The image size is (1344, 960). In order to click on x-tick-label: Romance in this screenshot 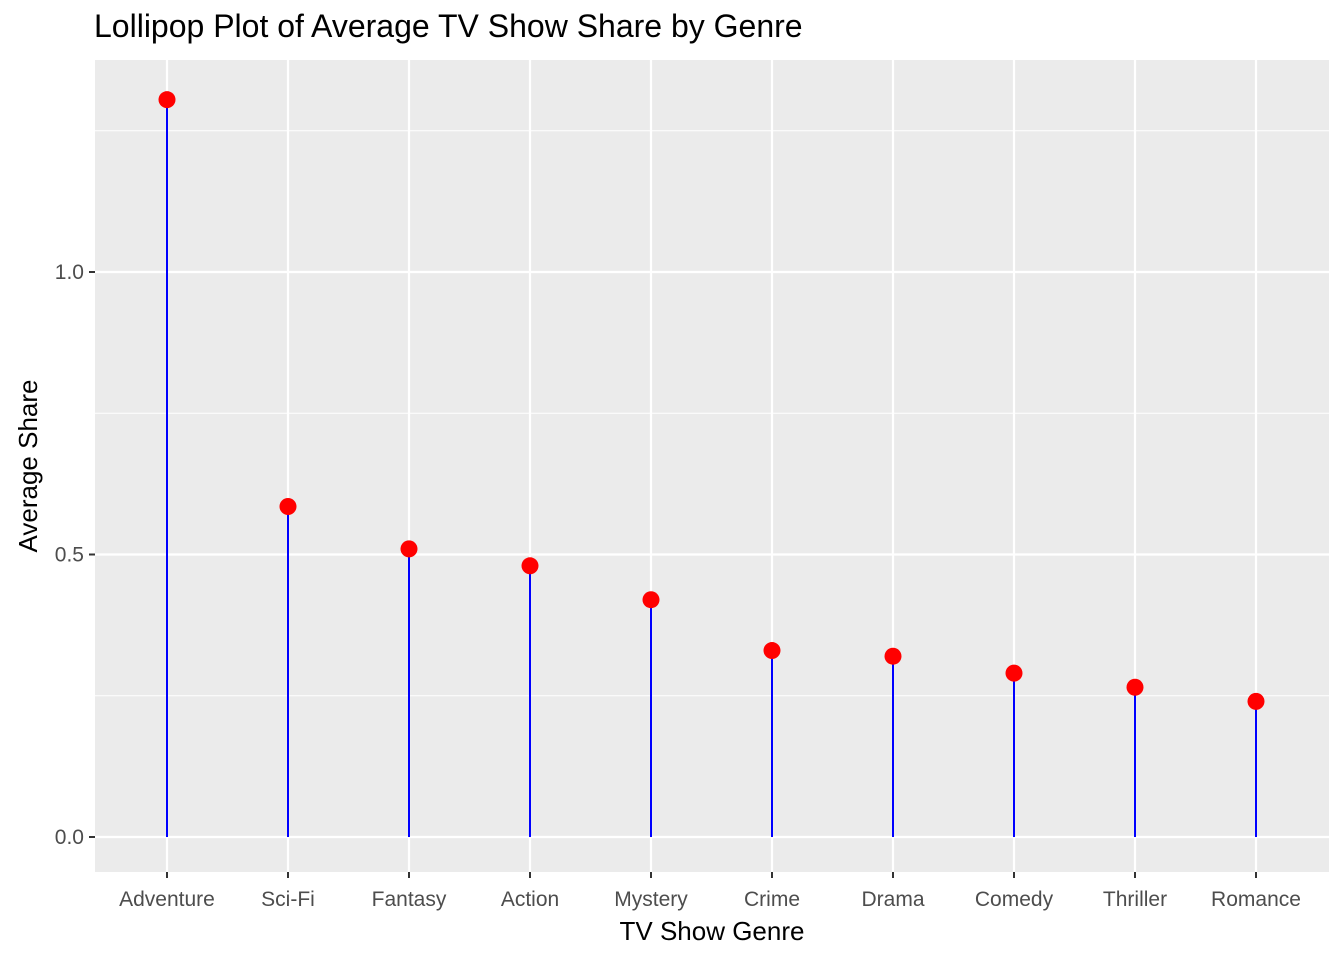, I will do `click(1256, 899)`.